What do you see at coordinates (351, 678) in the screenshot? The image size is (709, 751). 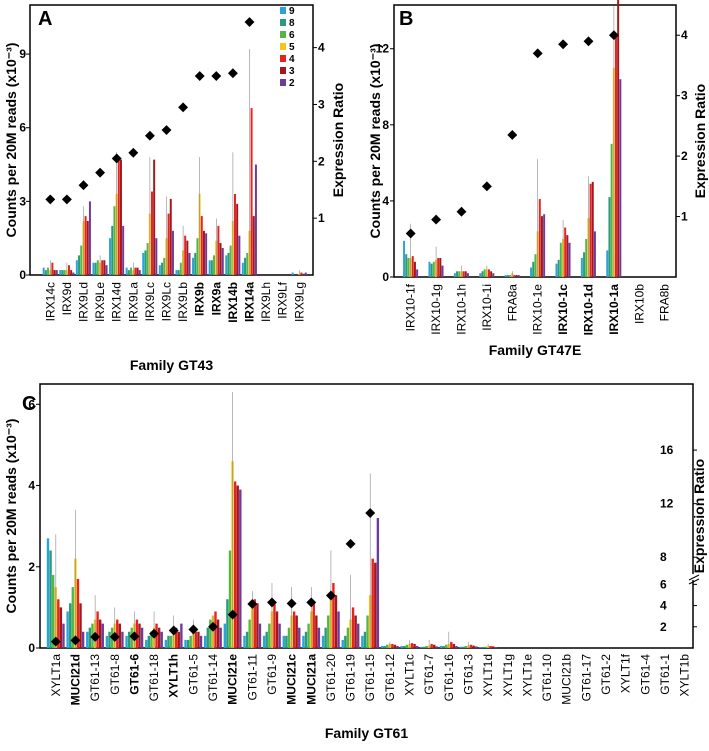 I see `category-label: GT61-19` at bounding box center [351, 678].